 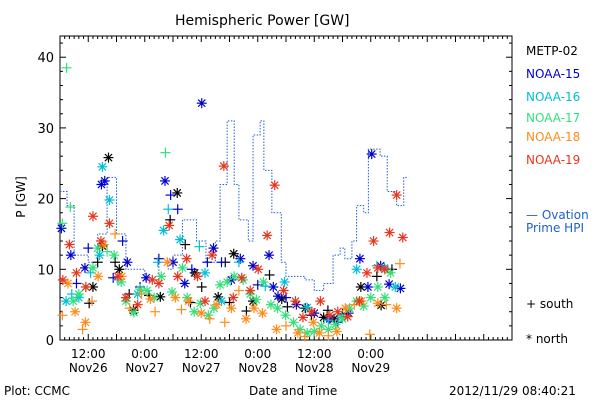 I want to click on y-axis-label: P [GW], so click(x=21, y=197).